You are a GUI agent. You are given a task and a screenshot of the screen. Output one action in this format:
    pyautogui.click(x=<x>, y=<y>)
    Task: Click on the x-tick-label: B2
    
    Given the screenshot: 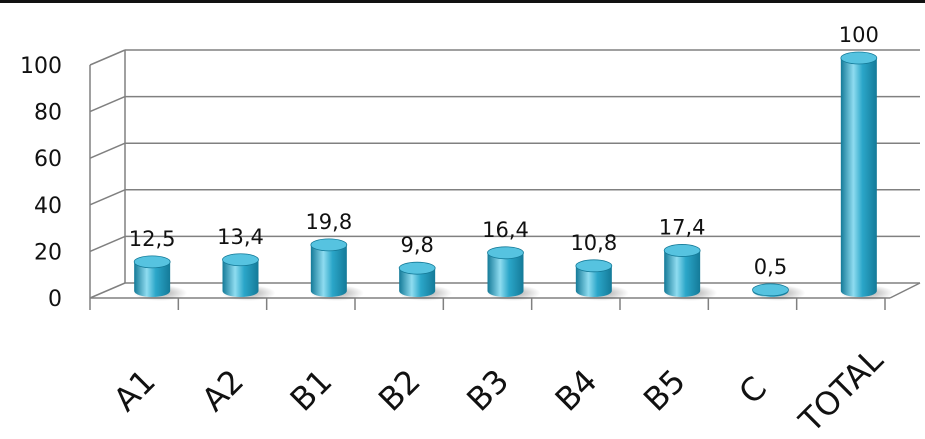 What is the action you would take?
    pyautogui.click(x=399, y=390)
    